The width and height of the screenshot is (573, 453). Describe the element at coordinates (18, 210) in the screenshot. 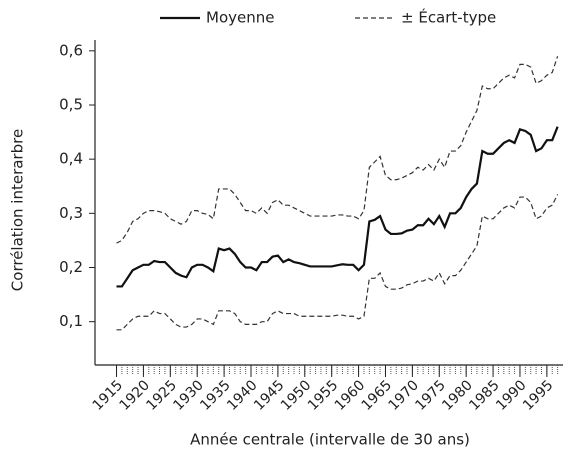

I see `y-axis-label: Corrélation interarbre` at that location.